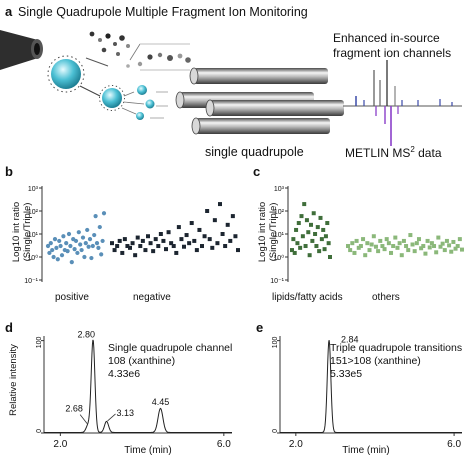  What do you see at coordinates (396, 348) in the screenshot?
I see `panel-e-annotation-line1: Triple quadrupole transitions` at bounding box center [396, 348].